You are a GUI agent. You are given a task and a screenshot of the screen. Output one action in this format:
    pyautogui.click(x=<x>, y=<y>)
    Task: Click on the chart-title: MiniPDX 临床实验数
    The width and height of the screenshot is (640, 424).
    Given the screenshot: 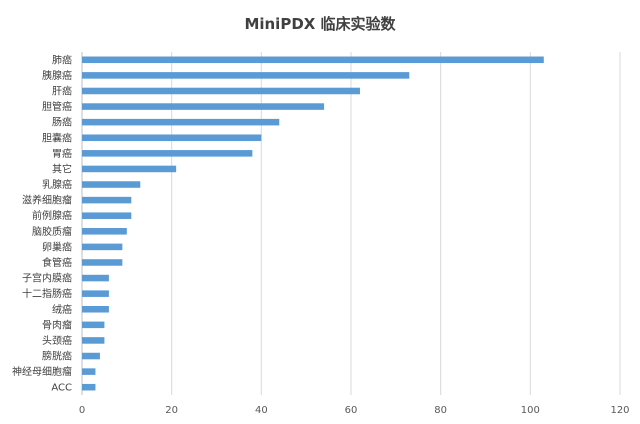 What is the action you would take?
    pyautogui.click(x=320, y=24)
    